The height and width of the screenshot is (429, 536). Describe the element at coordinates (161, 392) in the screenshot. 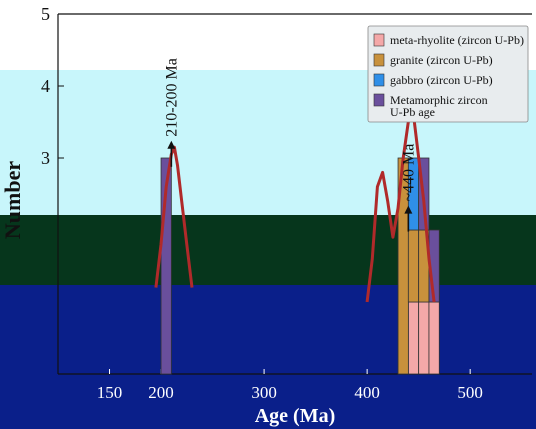

I see `x-tick-label: 200` at that location.